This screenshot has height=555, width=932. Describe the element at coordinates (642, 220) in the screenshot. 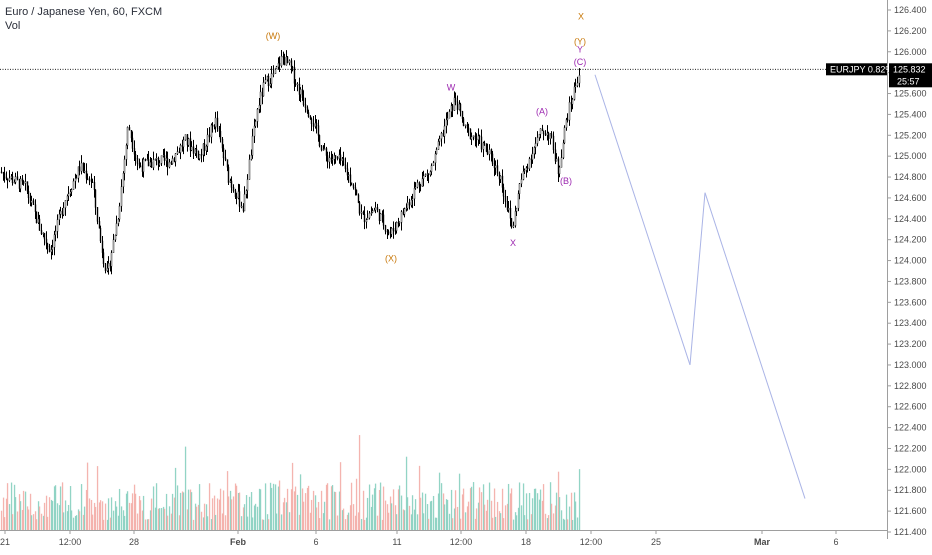

I see `projection-segment` at that location.